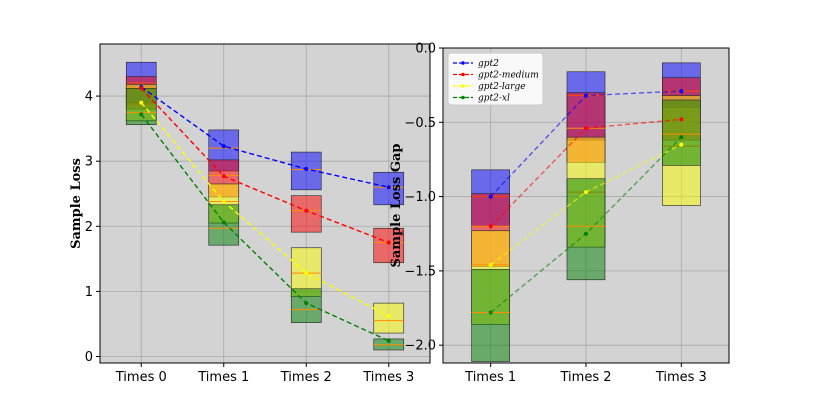 This screenshot has height=407, width=814. Describe the element at coordinates (89, 357) in the screenshot. I see `left-ytick-label: 0` at that location.